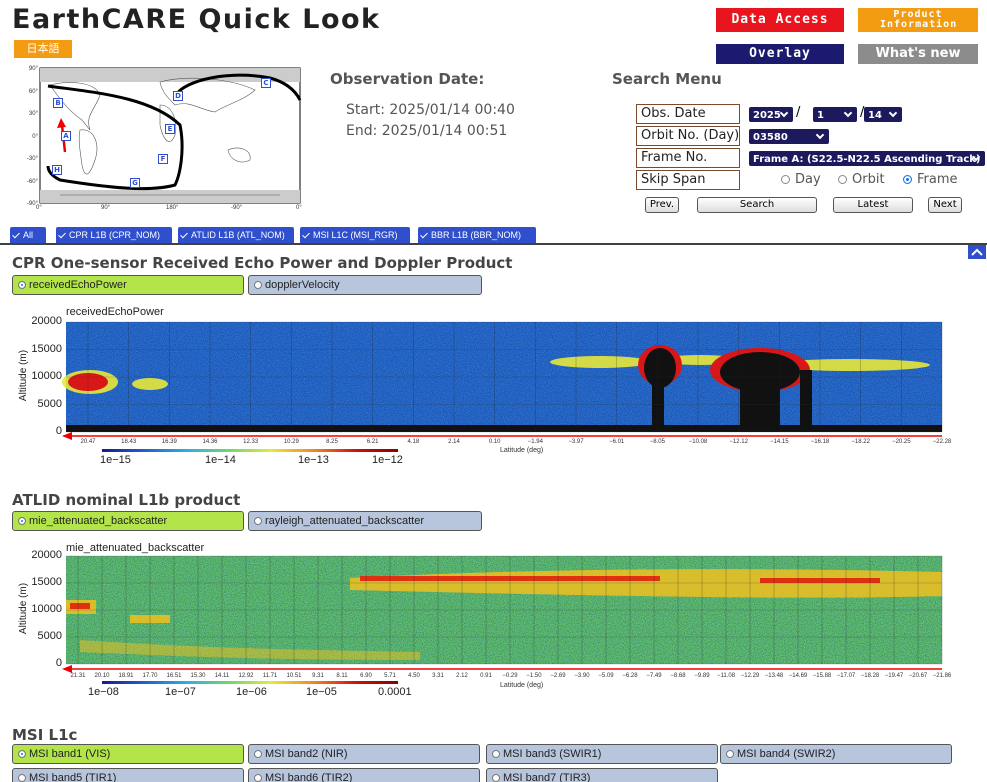  Describe the element at coordinates (662, 205) in the screenshot. I see `search-button: Prev.` at that location.